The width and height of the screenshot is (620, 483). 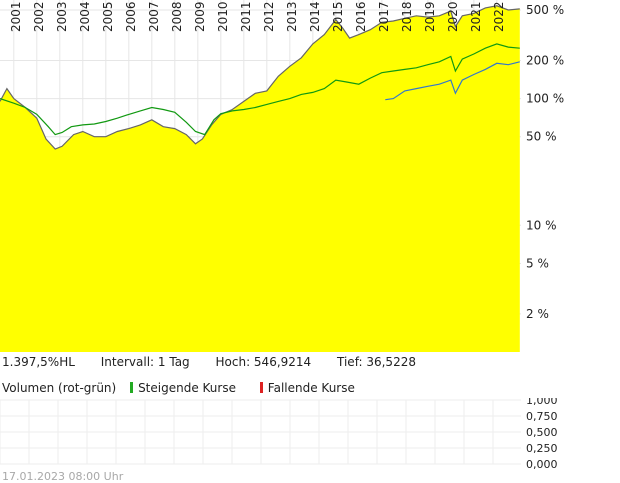 What do you see at coordinates (132, 387) in the screenshot?
I see `rising-swatch-icon` at bounding box center [132, 387].